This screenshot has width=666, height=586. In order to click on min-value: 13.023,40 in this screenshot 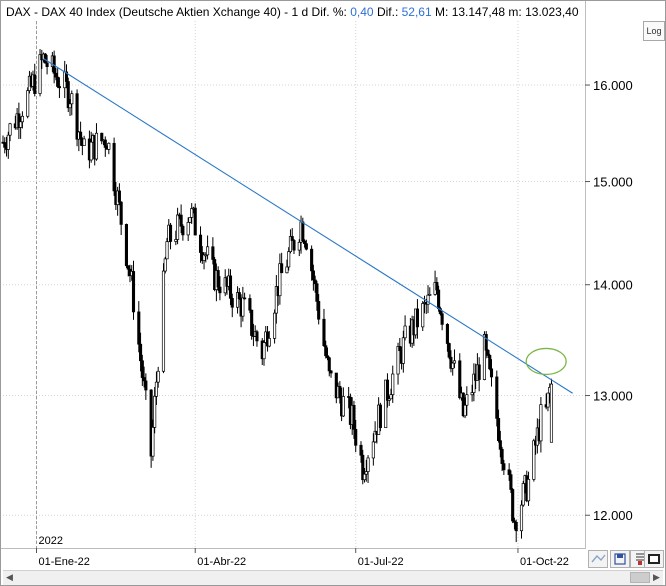, I will do `click(552, 12)`.